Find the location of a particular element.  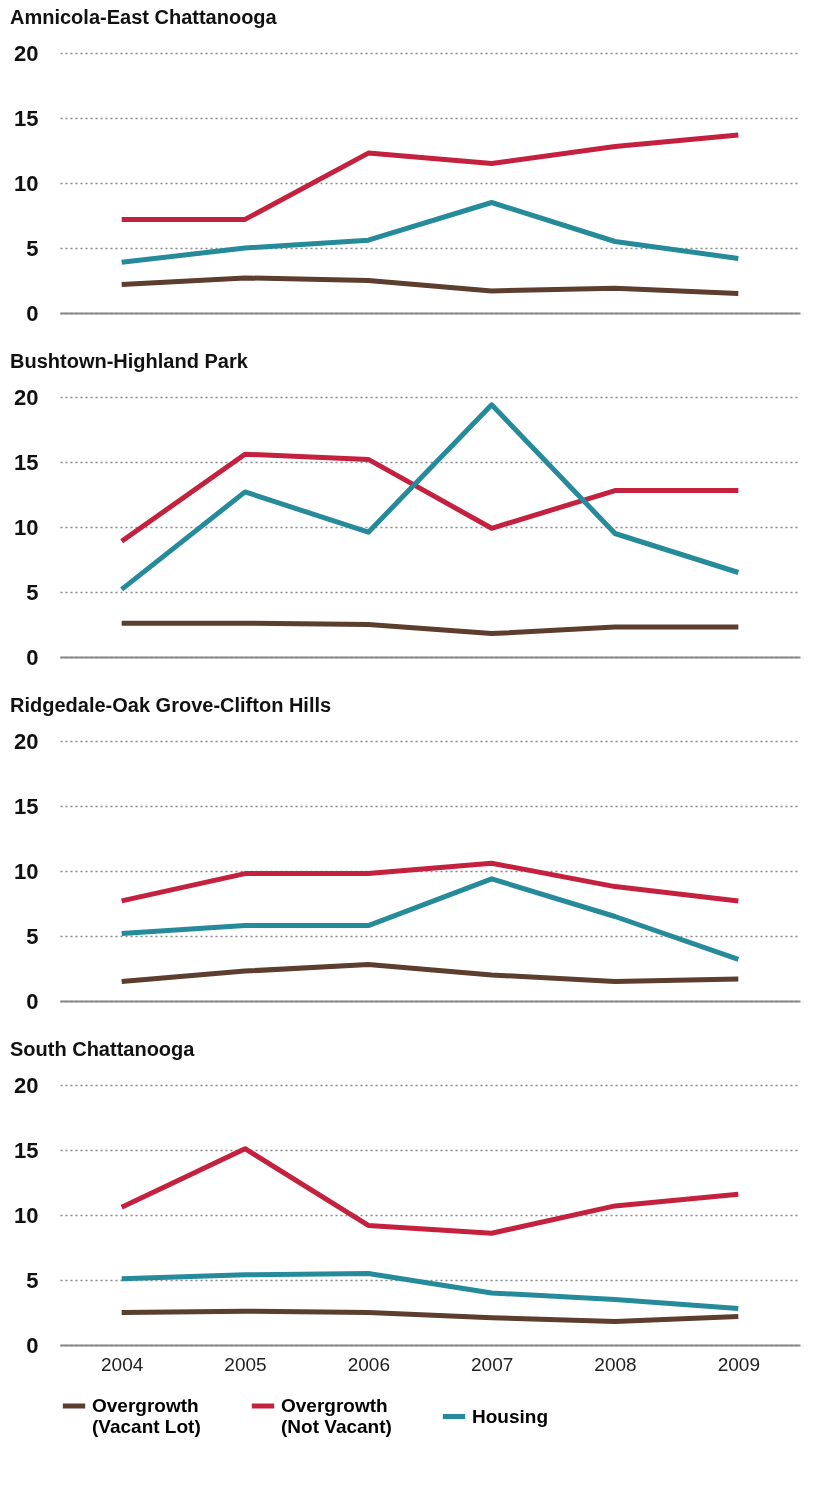

chart-title: South Chattanooga is located at coordinates (103, 1049).